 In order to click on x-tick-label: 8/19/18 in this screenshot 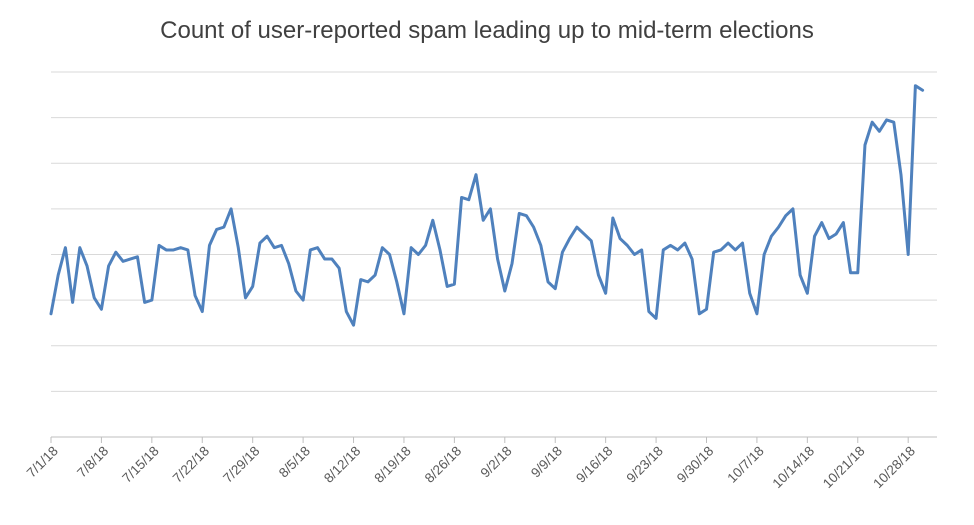, I will do `click(392, 464)`.